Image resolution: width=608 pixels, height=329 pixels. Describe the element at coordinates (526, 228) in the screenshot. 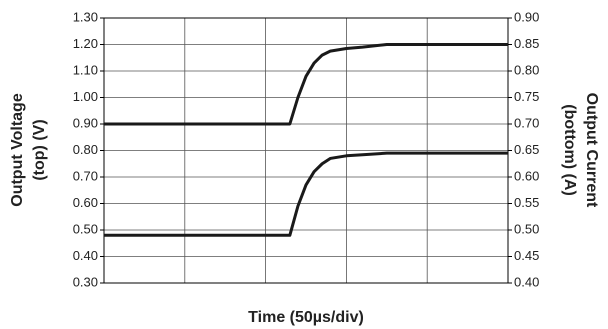

I see `y2-tick-label: 0.50` at that location.